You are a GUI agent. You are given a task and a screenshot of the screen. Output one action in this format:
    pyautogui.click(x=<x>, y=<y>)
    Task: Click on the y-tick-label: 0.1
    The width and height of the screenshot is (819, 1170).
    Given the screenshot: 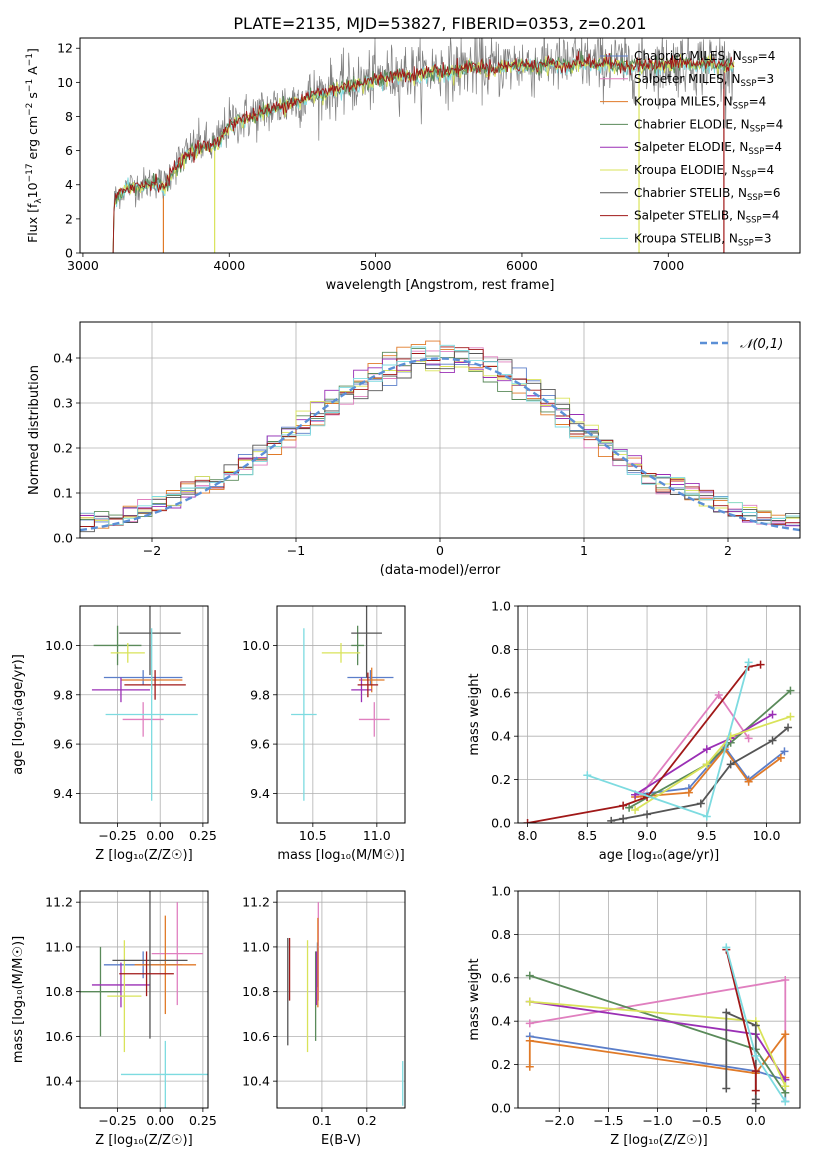 What is the action you would take?
    pyautogui.click(x=63, y=493)
    